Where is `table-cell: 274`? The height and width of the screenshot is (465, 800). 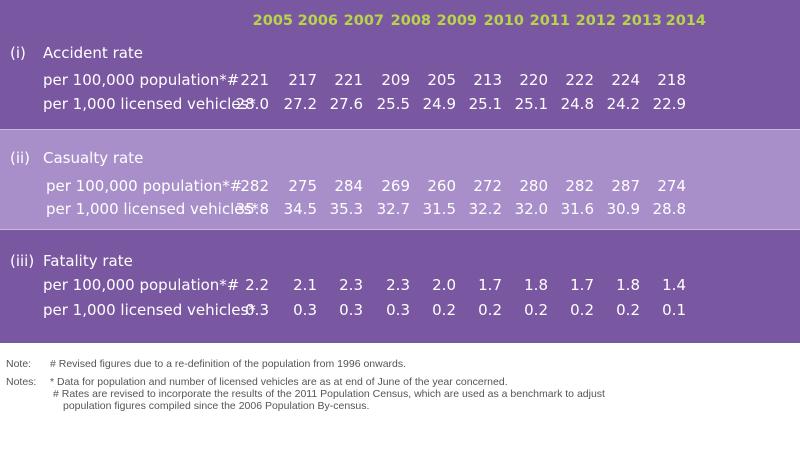 table-cell: 274 is located at coordinates (671, 186).